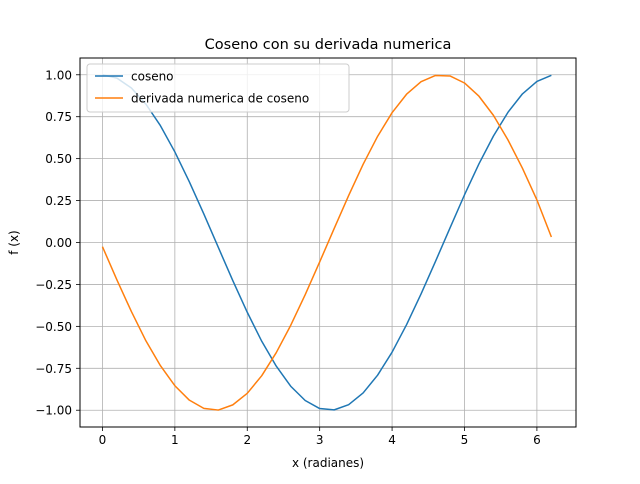 The width and height of the screenshot is (640, 484). I want to click on x-tick-label: 2, so click(247, 440).